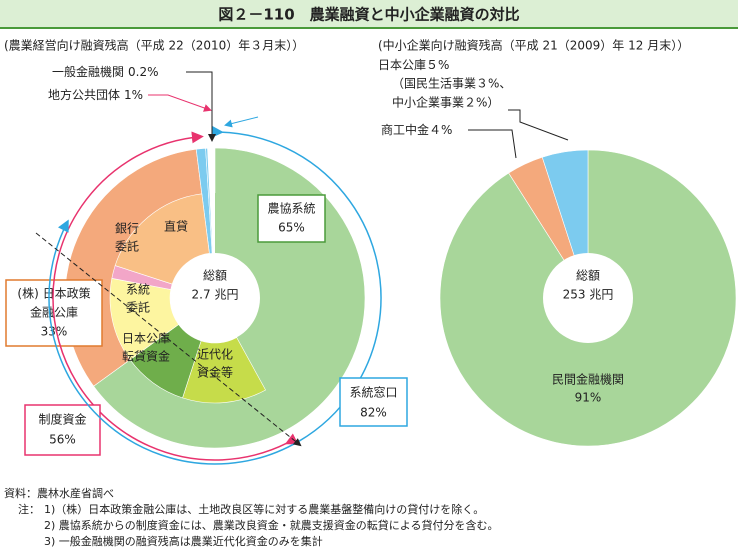 This screenshot has width=738, height=551. I want to click on category-name: 民間金融機関, so click(588, 379).